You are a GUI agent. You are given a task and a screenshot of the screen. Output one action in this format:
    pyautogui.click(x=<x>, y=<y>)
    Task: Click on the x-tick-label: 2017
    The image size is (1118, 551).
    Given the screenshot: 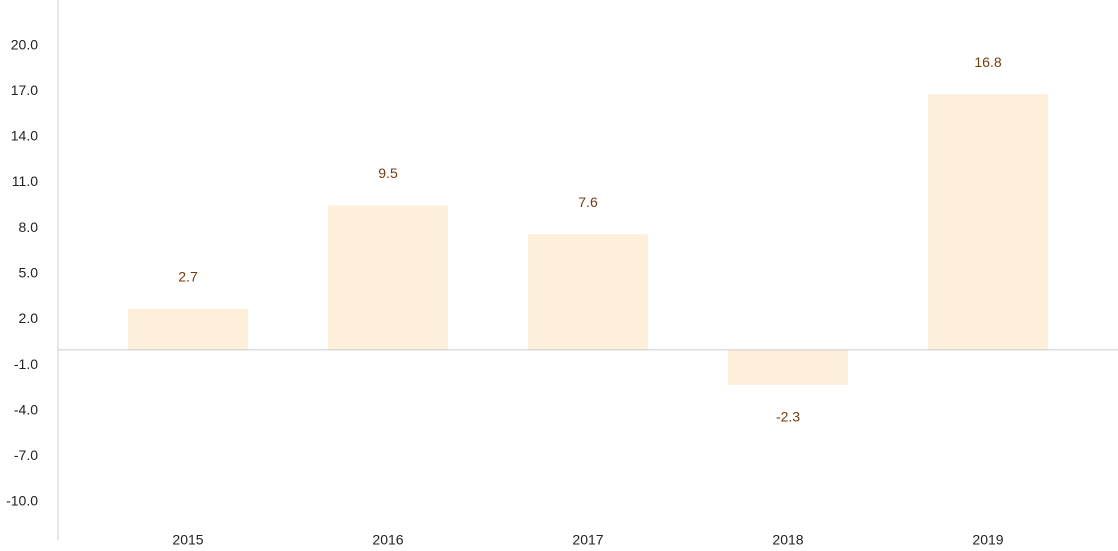 What is the action you would take?
    pyautogui.click(x=587, y=540)
    